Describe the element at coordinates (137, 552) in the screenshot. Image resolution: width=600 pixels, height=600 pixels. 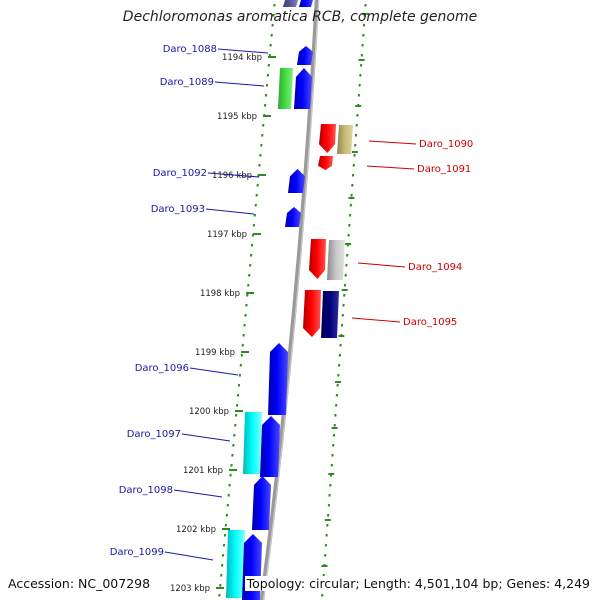
I see `gene-label-daro-1099: Daro_1099` at that location.